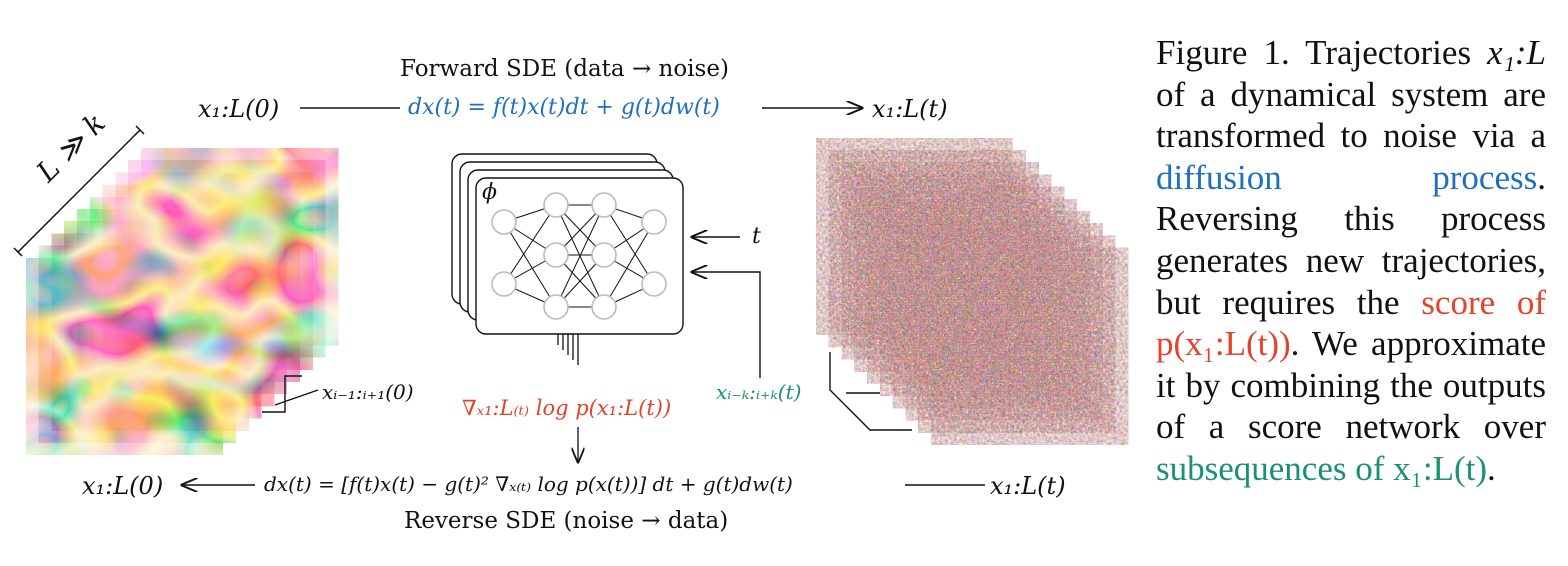 The height and width of the screenshot is (566, 1568). I want to click on caption-part1: Trajectories, so click(1388, 52).